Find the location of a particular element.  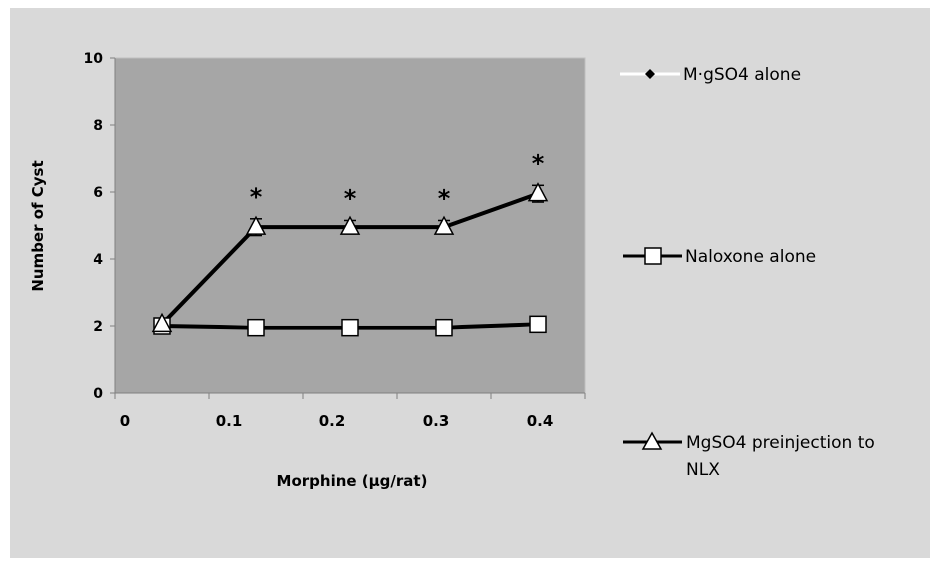

x-axis-label: Morphine (µg/rat) is located at coordinates (352, 481).